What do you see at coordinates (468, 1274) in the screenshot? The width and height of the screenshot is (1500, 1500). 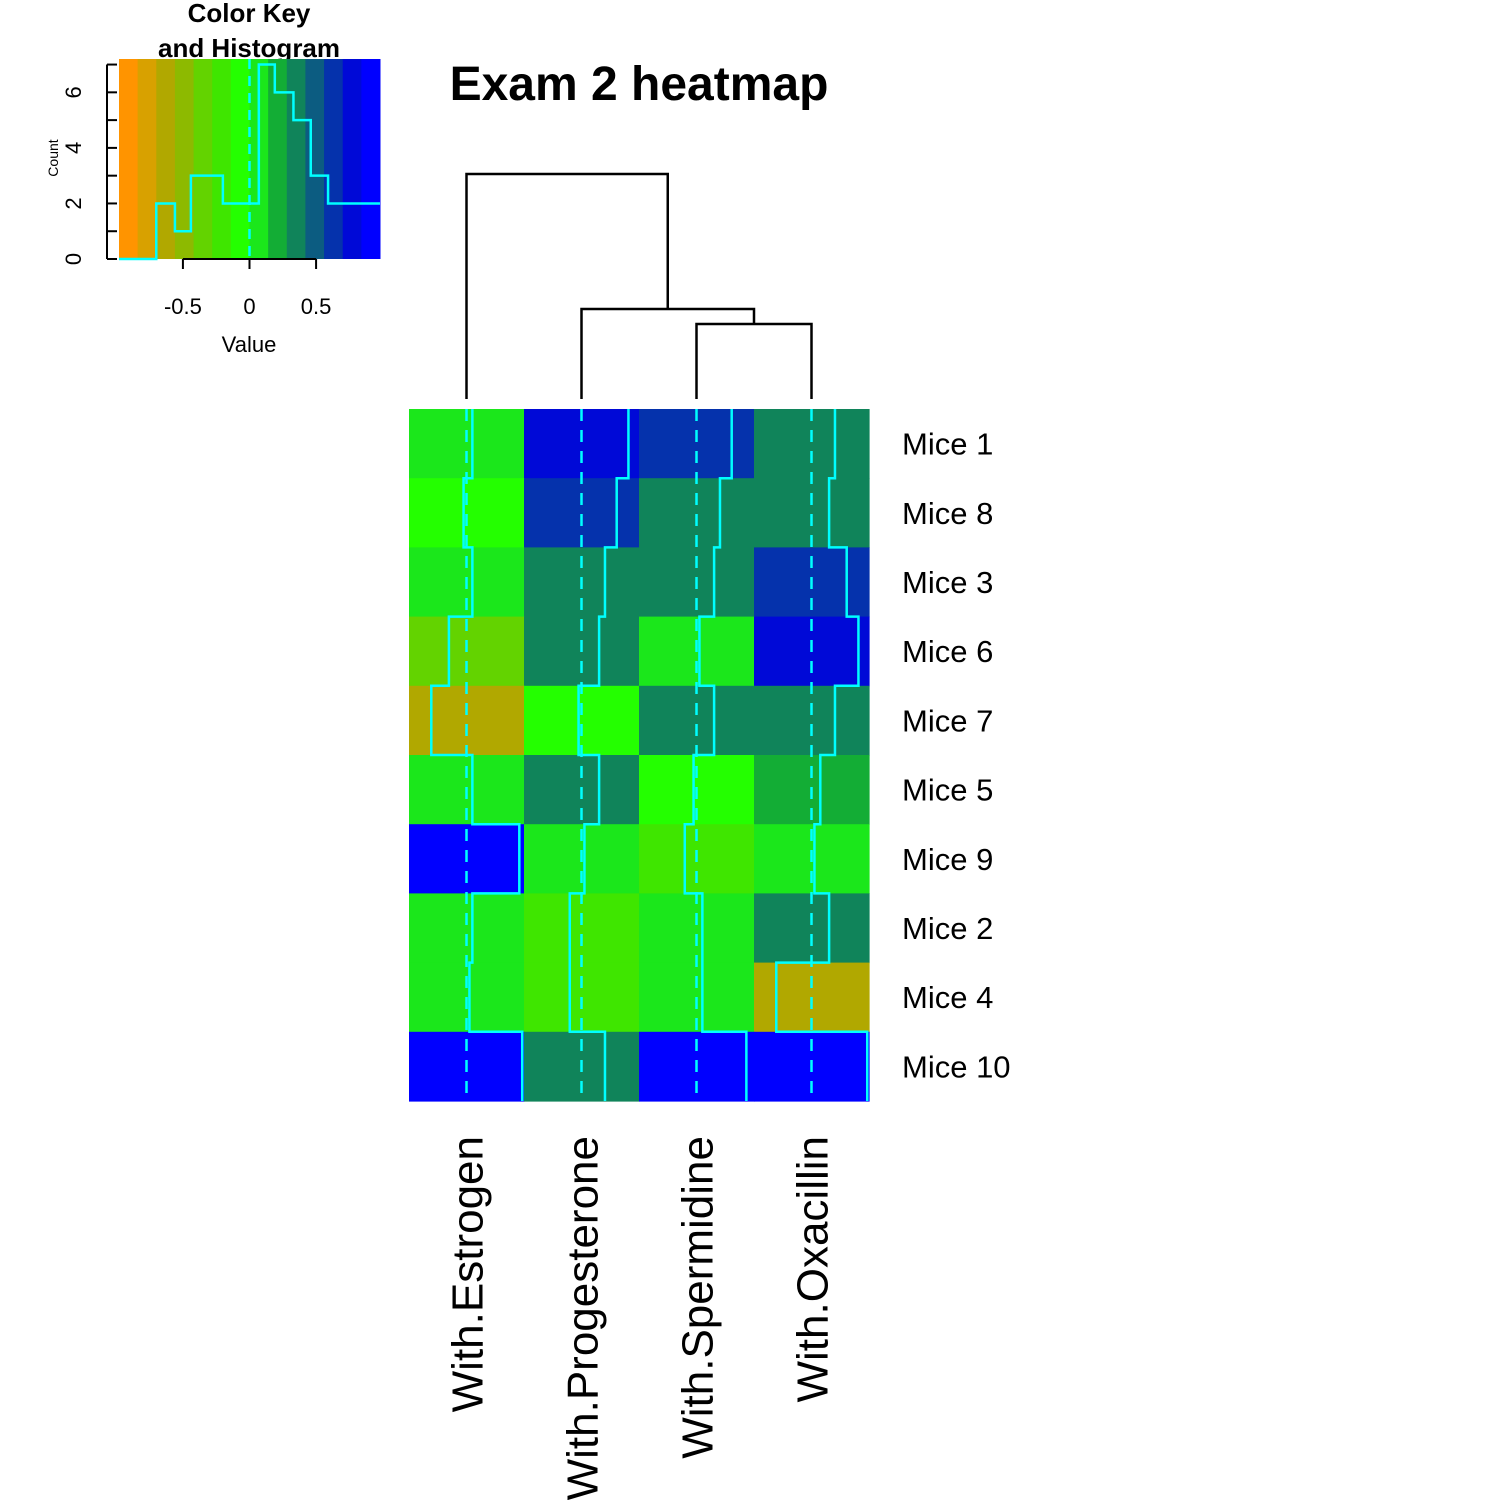 I see `column-label: With.Estrogen` at bounding box center [468, 1274].